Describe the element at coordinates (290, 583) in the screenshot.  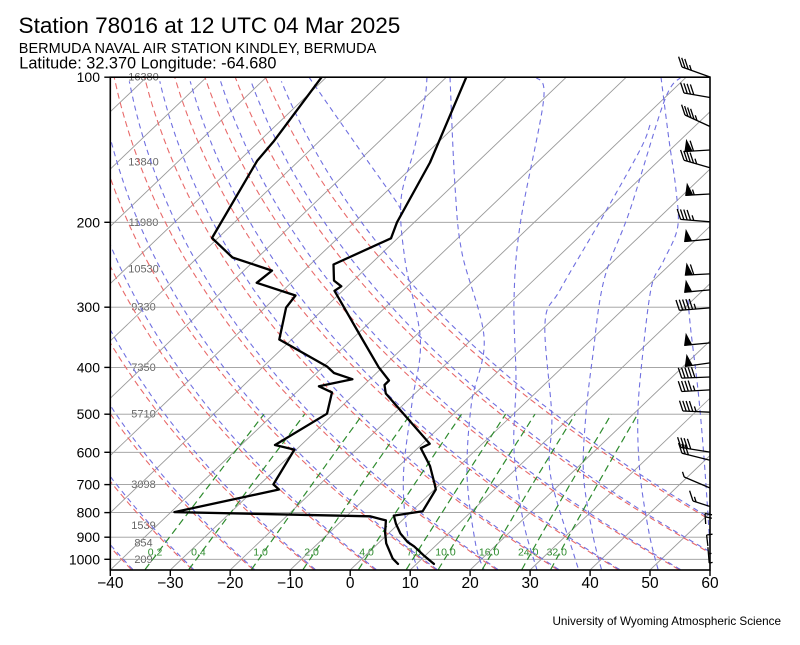
I see `svg-text: −10` at that location.